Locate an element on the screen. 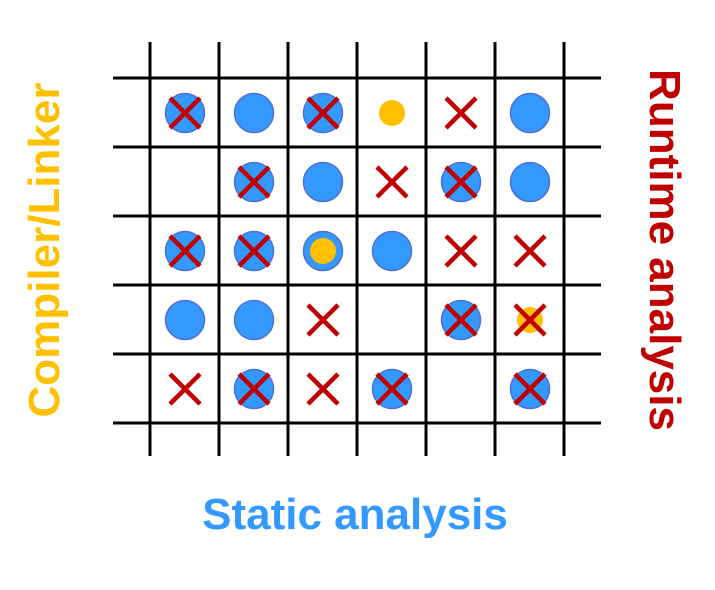  compiler-linker-label: Compiler/Linker is located at coordinates (44, 250).